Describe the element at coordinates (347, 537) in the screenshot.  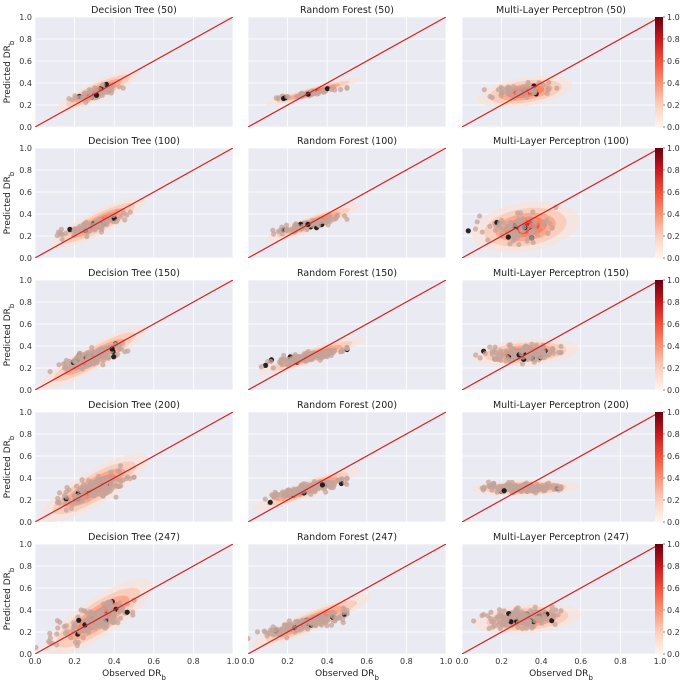
I see `panel-title: Random Forest (247)` at that location.